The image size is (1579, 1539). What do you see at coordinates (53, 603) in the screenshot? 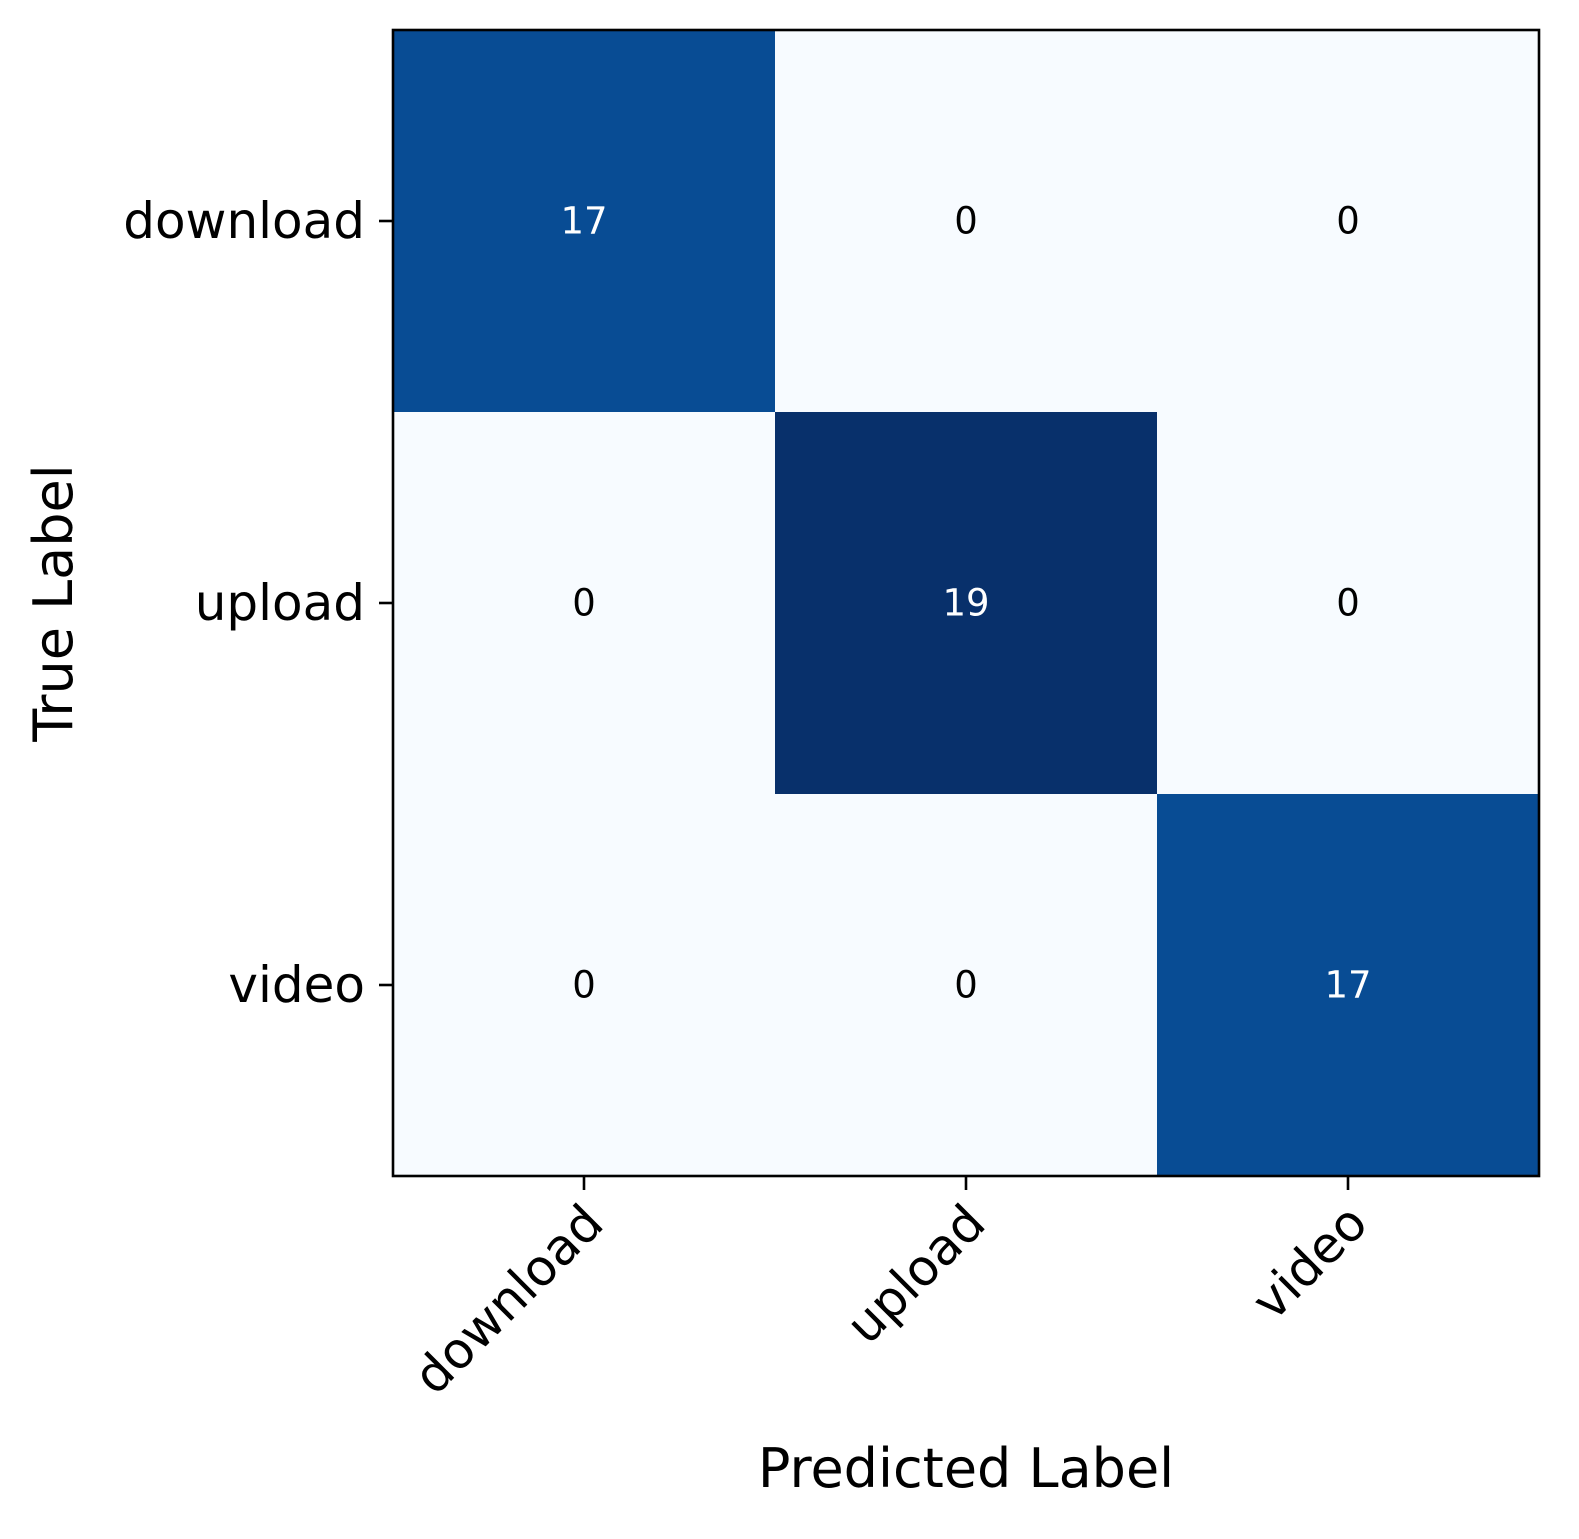
I see `y-axis-title: True Label` at bounding box center [53, 603].